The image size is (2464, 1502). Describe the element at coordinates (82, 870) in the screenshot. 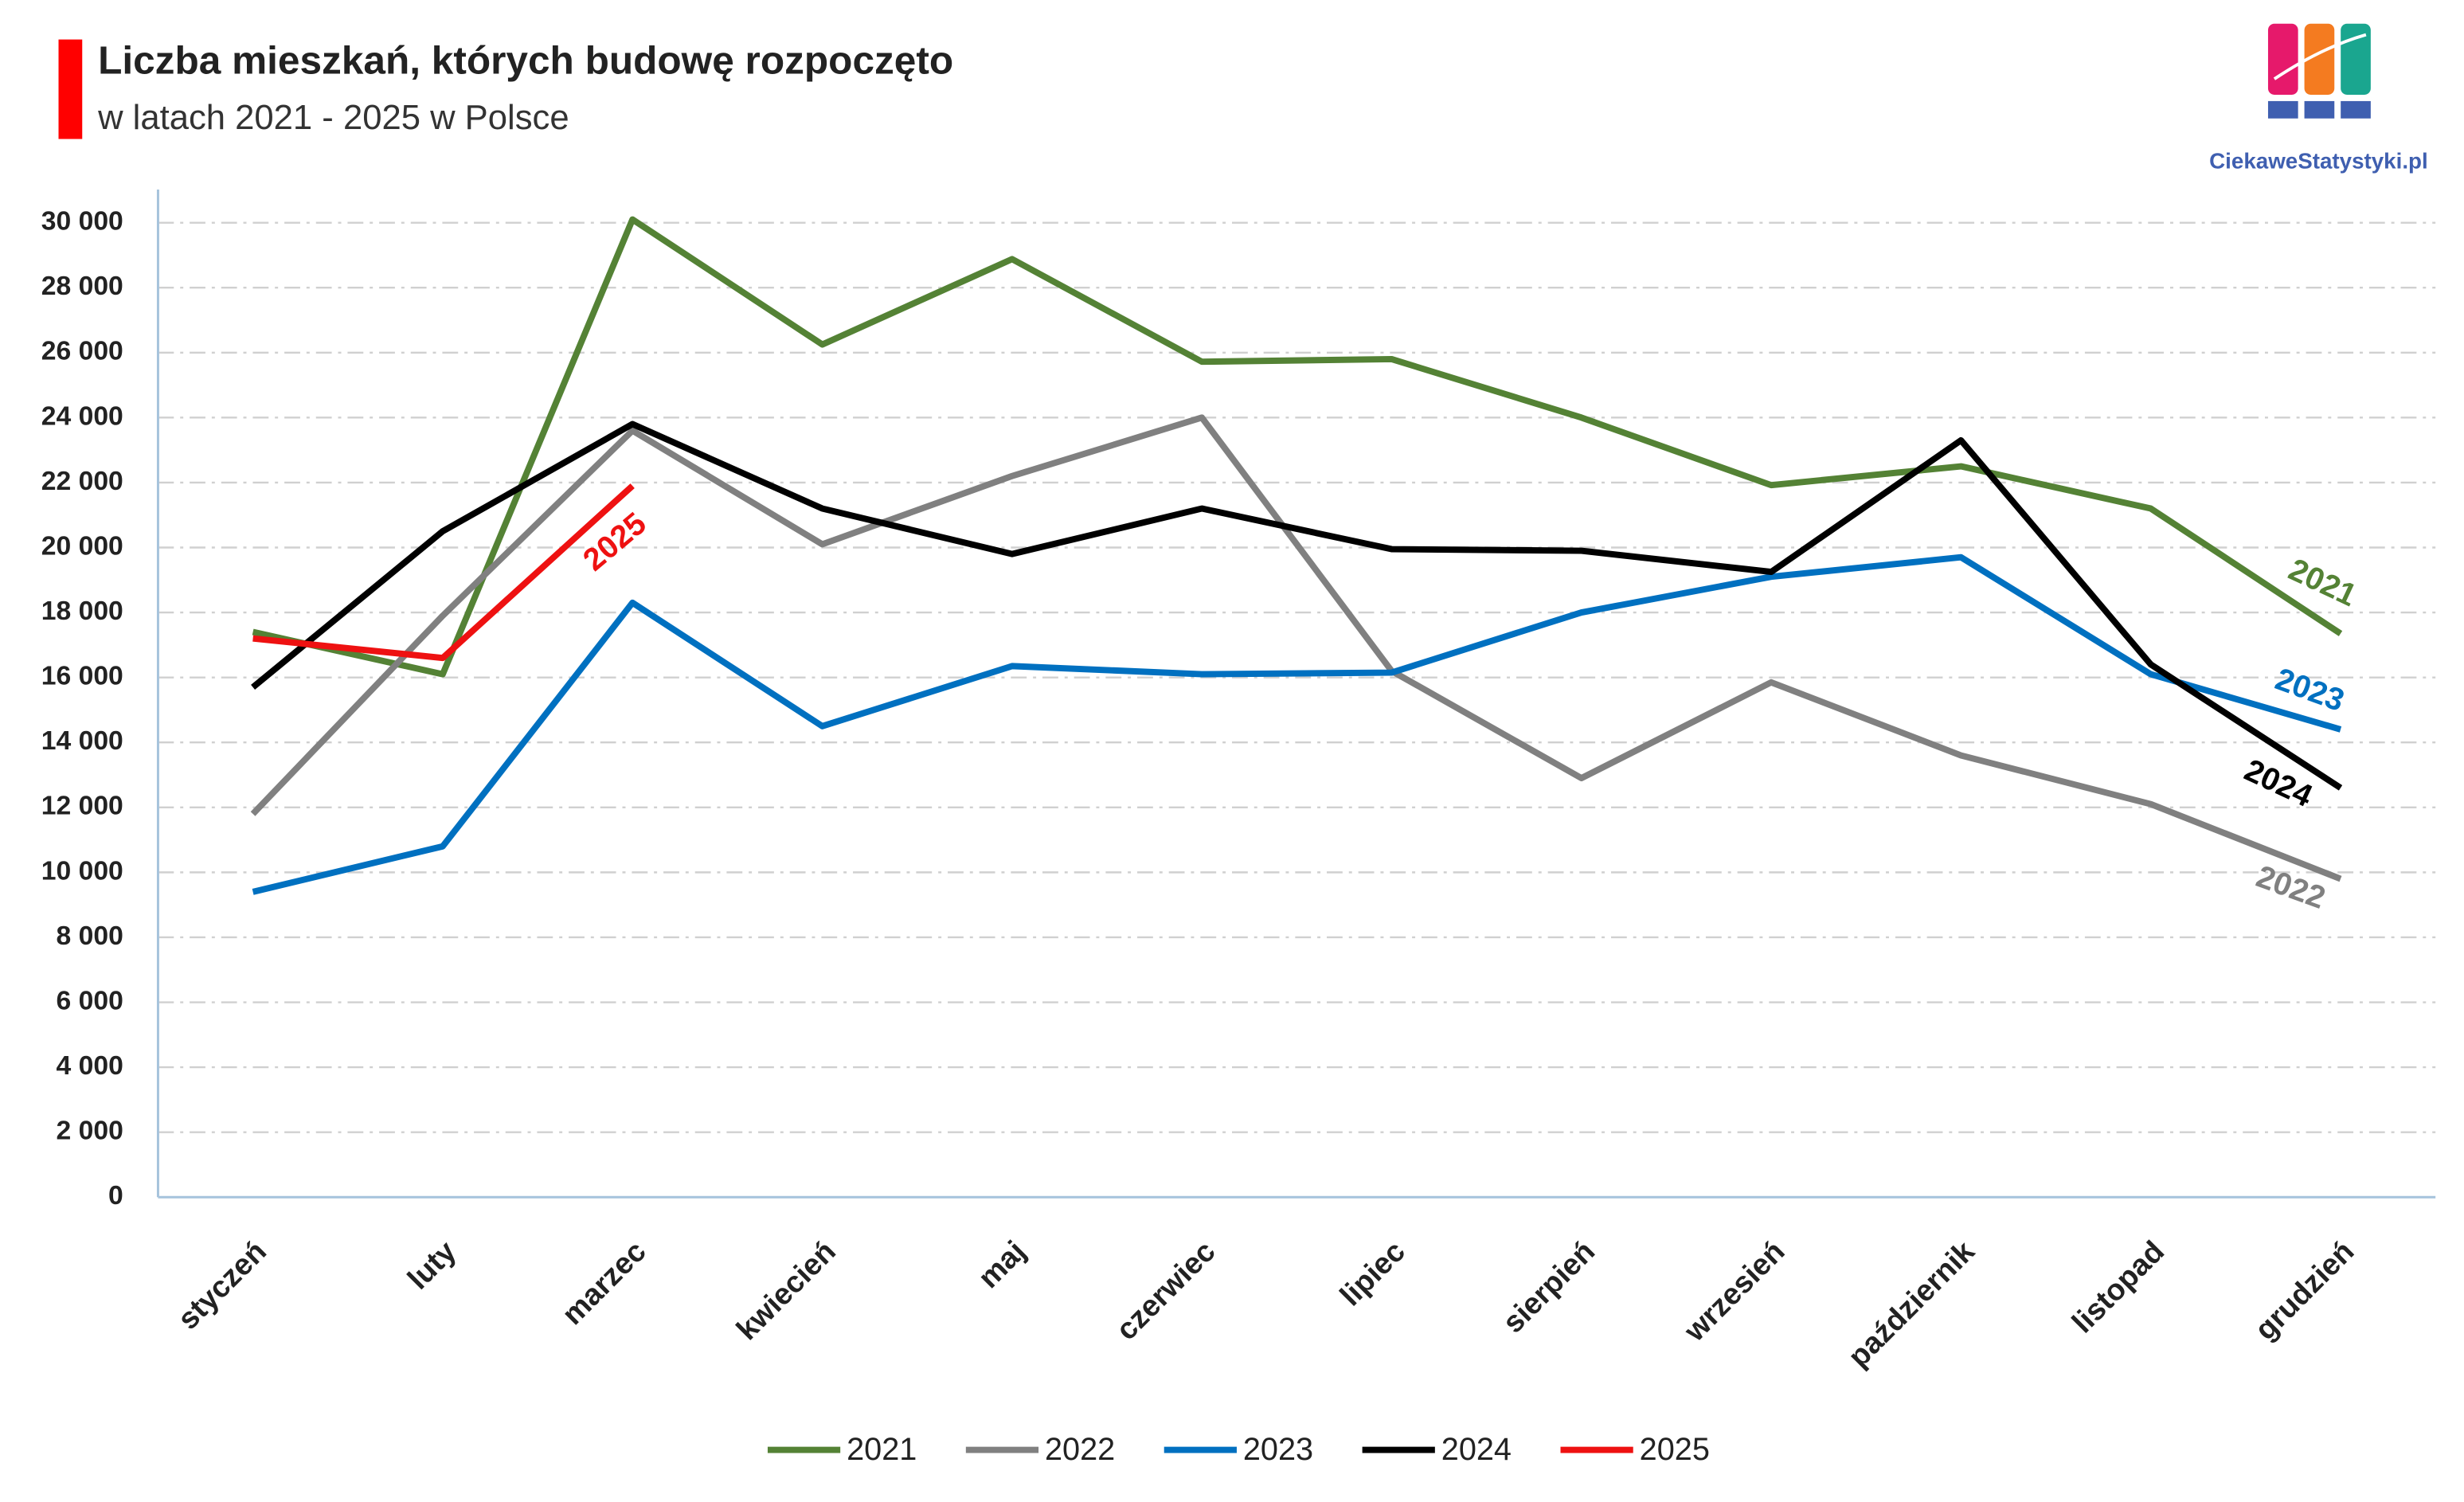

I see `y-tick-label: 10 000` at that location.